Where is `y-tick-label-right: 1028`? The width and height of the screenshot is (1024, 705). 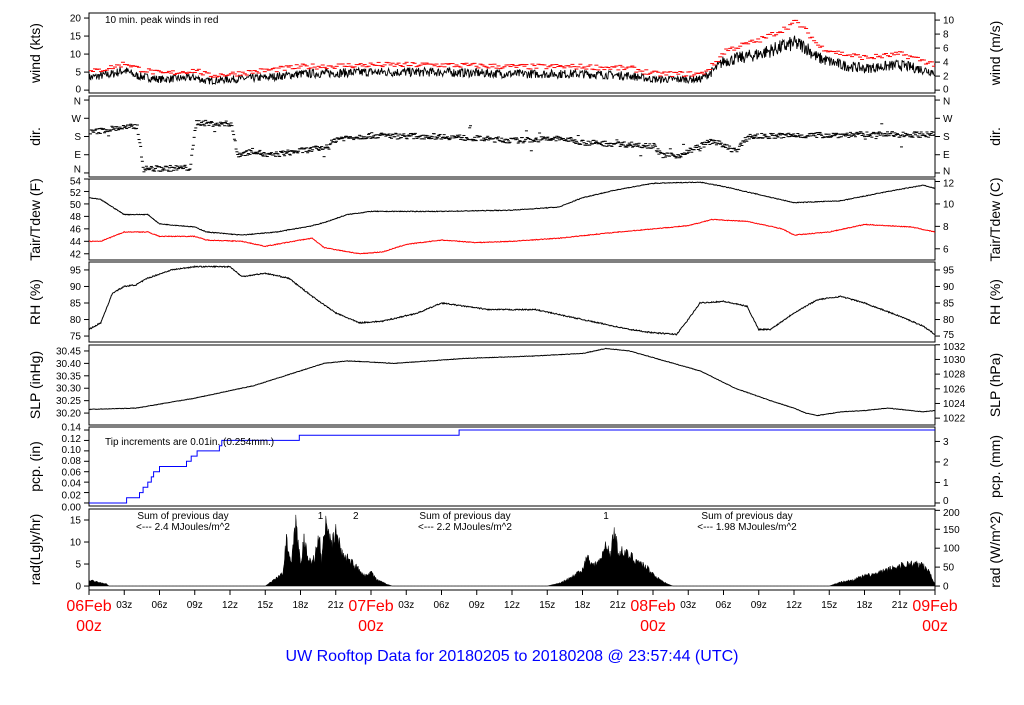 y-tick-label-right: 1028 is located at coordinates (954, 375).